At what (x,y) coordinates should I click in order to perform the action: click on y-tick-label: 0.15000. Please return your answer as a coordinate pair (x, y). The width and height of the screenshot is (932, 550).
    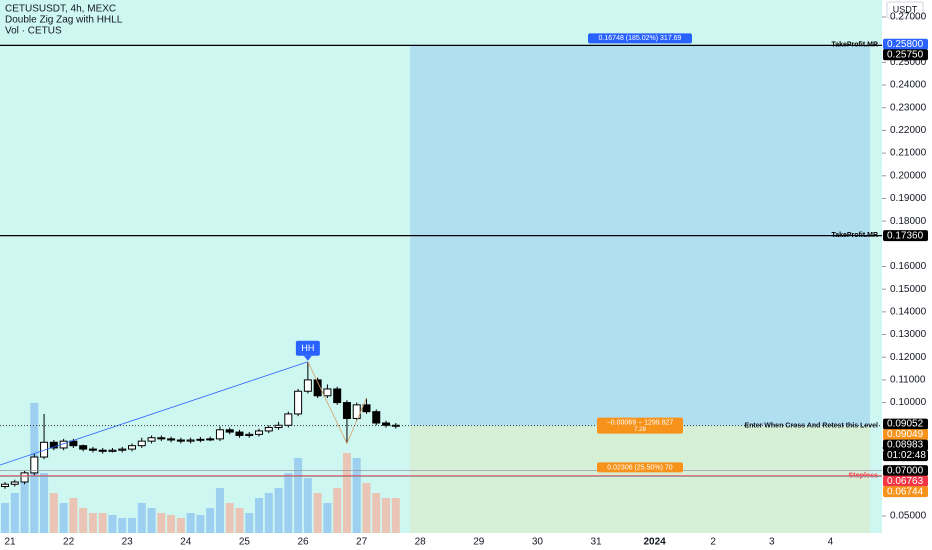
    Looking at the image, I should click on (908, 289).